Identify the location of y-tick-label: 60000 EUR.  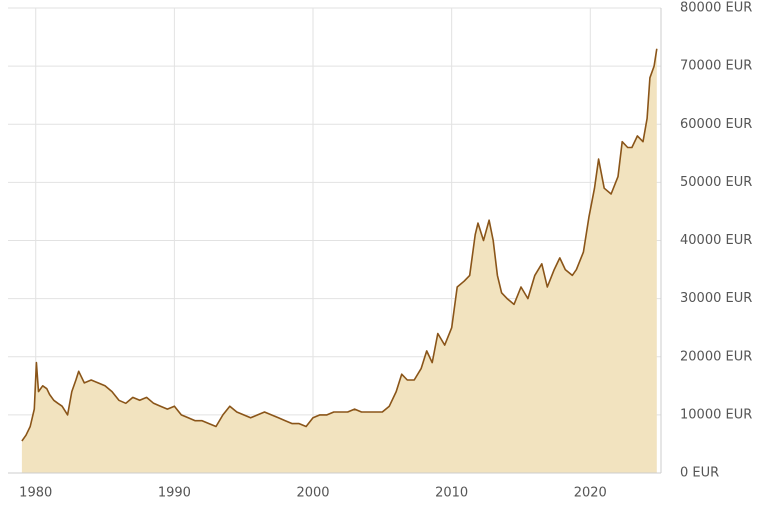
(716, 124).